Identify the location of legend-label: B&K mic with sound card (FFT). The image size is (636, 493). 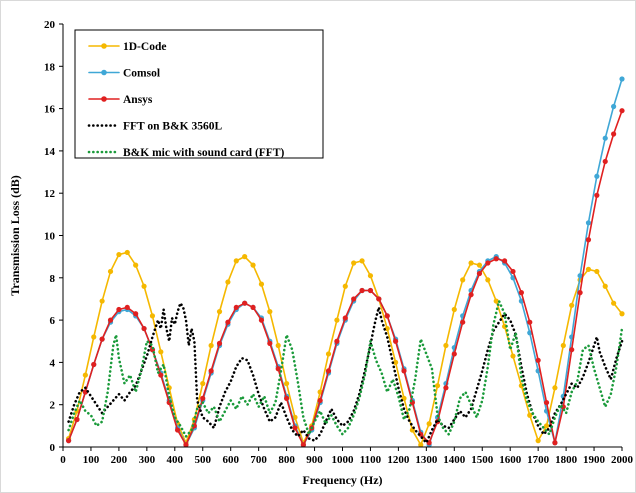
(203, 153).